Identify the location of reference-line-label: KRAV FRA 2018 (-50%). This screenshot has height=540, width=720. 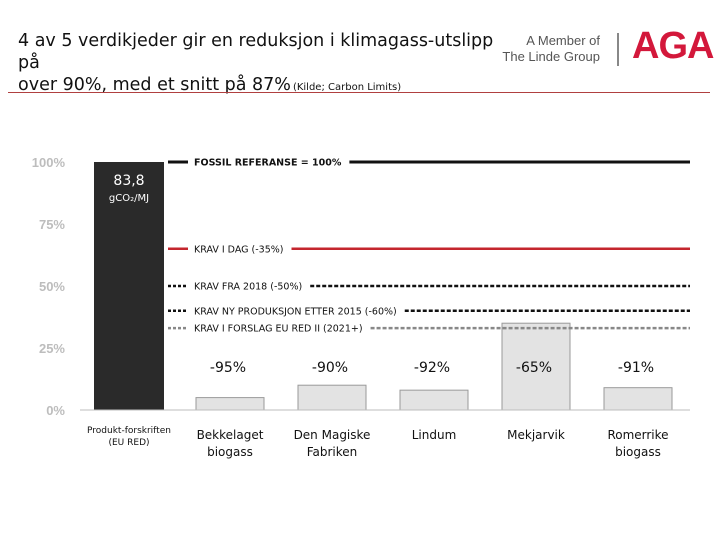
(248, 287).